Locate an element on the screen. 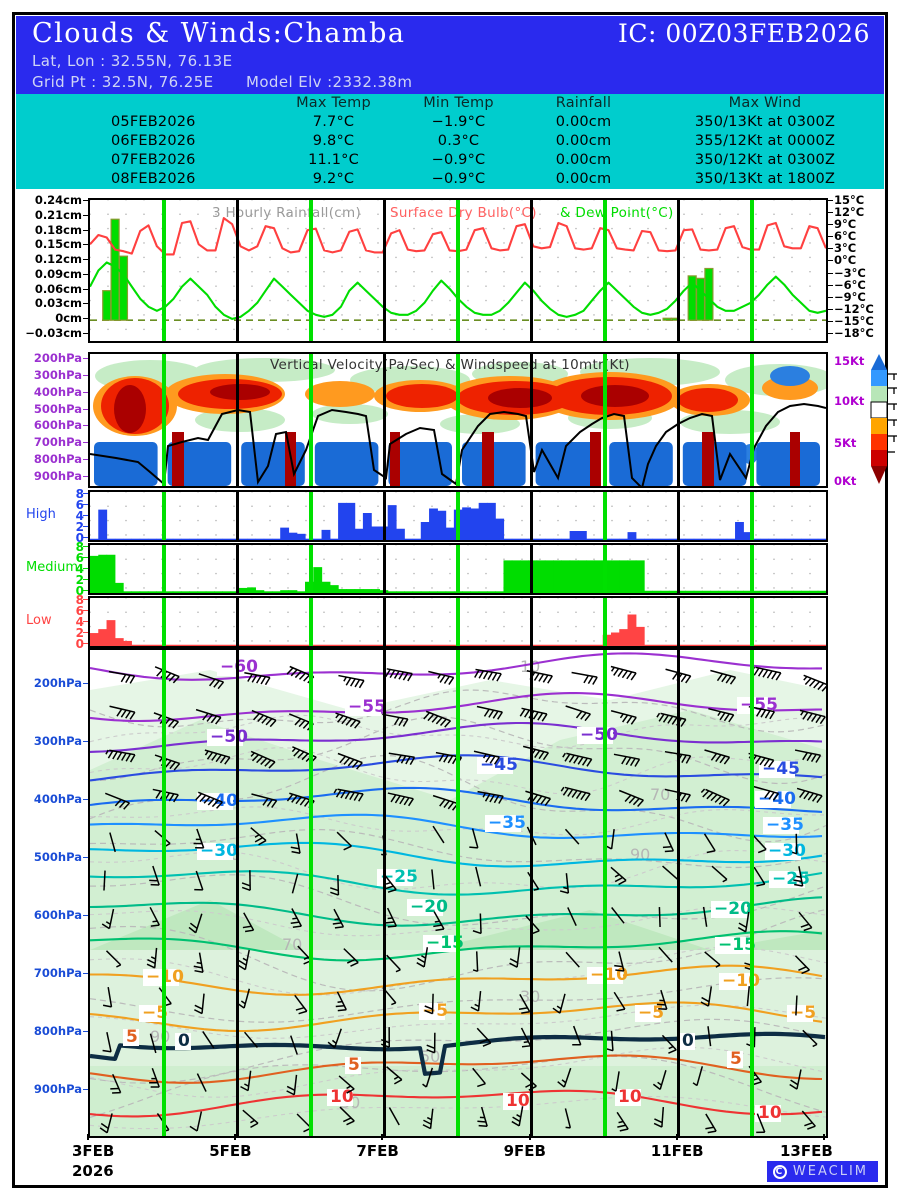 The width and height of the screenshot is (900, 1200). svg-text: −5 is located at coordinates (803, 1013).